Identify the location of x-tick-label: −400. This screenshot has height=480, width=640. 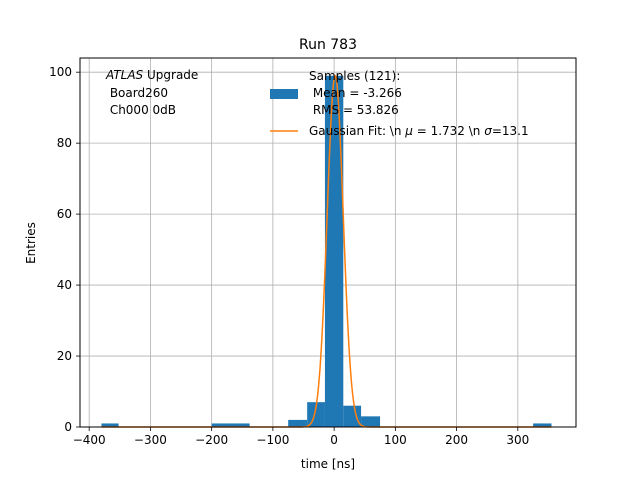
(89, 440).